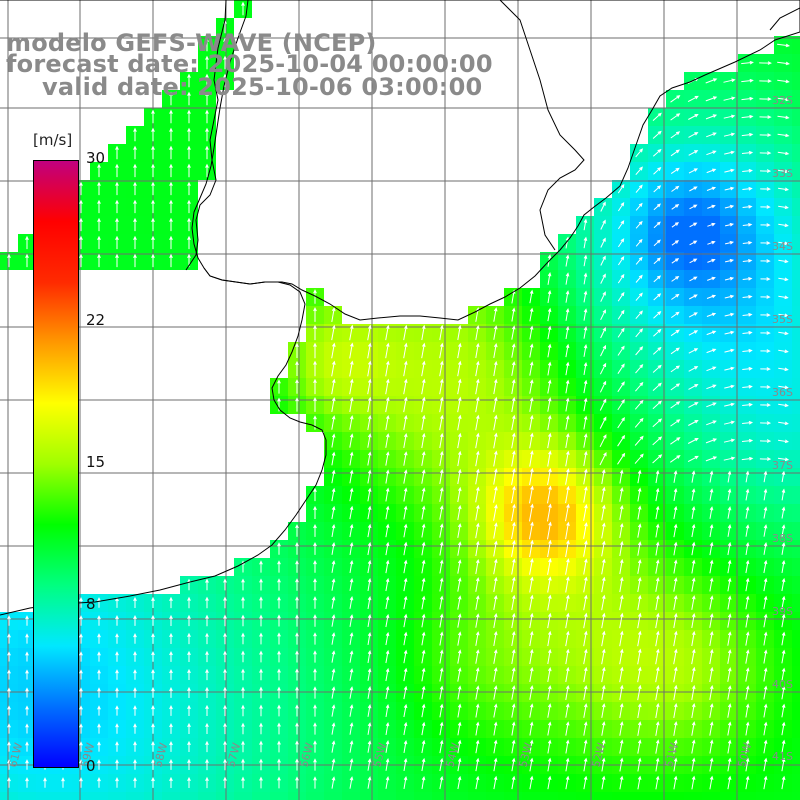 This screenshot has width=800, height=800. What do you see at coordinates (53, 140) in the screenshot?
I see `colorbar-unit: [m/s]` at bounding box center [53, 140].